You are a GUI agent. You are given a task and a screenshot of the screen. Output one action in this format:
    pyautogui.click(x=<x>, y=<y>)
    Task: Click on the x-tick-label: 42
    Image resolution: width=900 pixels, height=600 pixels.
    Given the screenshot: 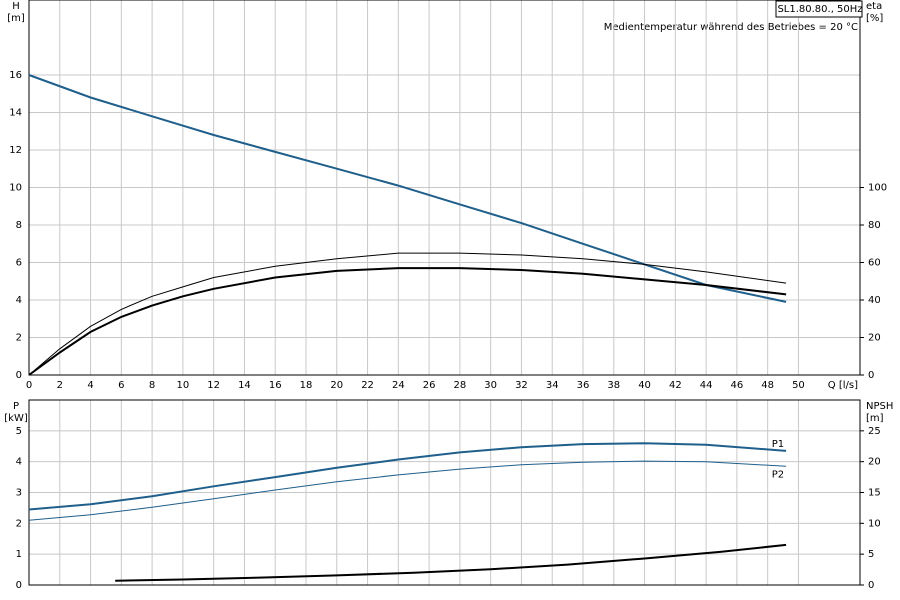 What is the action you would take?
    pyautogui.click(x=675, y=385)
    